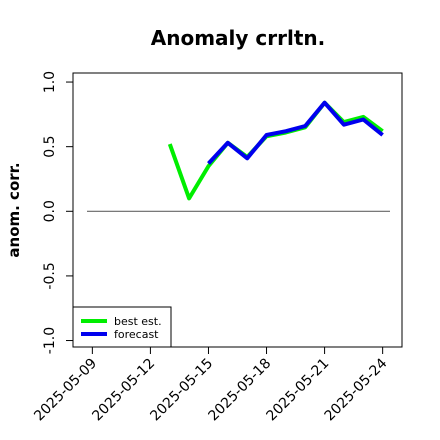 The width and height of the screenshot is (440, 440). Describe the element at coordinates (138, 321) in the screenshot. I see `legend-label-best-est: best est.` at that location.